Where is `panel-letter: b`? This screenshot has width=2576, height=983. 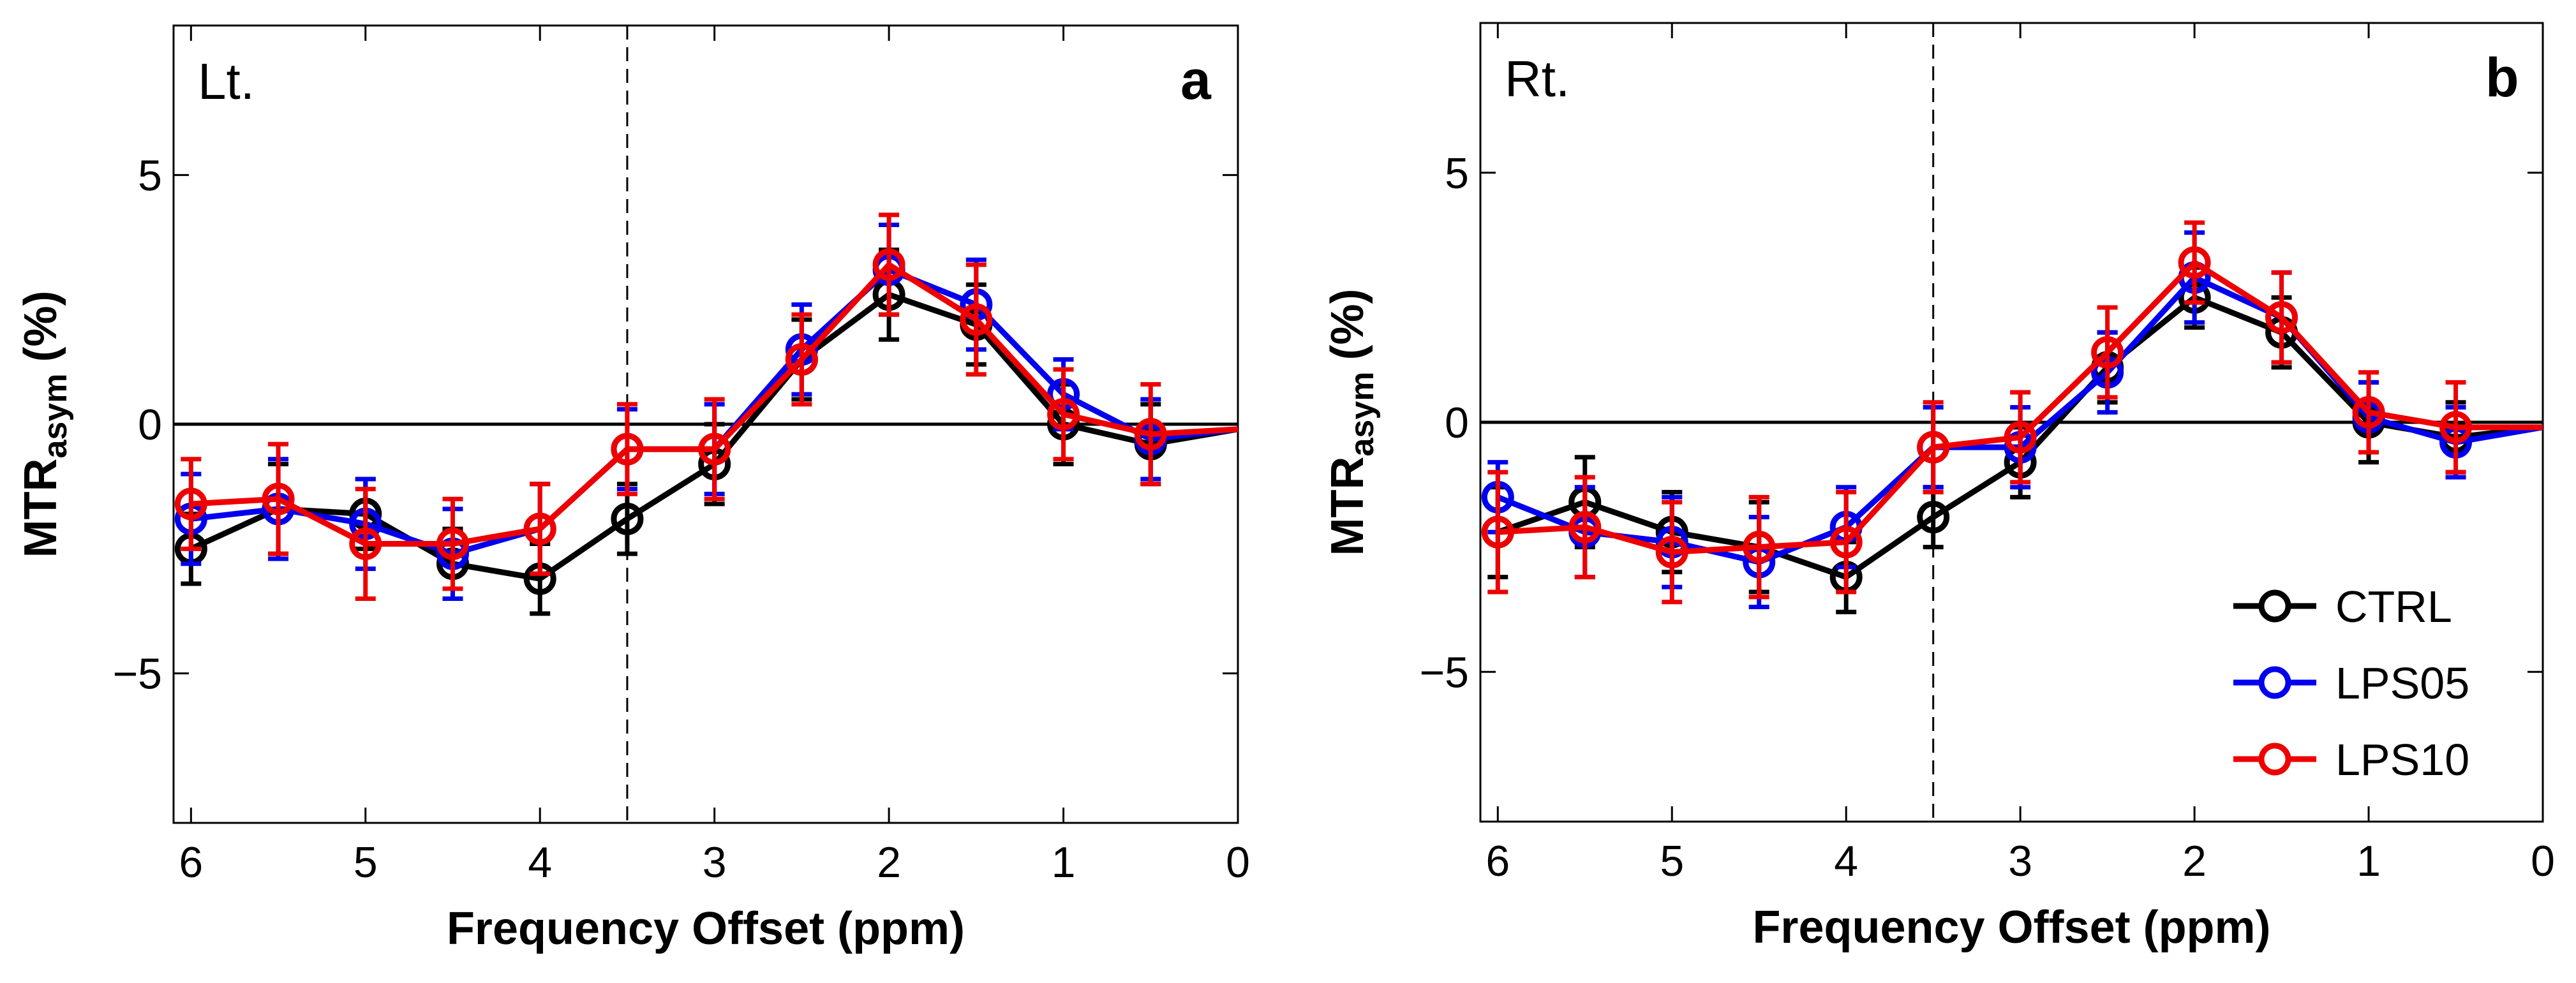
panel-letter: b is located at coordinates (2502, 77).